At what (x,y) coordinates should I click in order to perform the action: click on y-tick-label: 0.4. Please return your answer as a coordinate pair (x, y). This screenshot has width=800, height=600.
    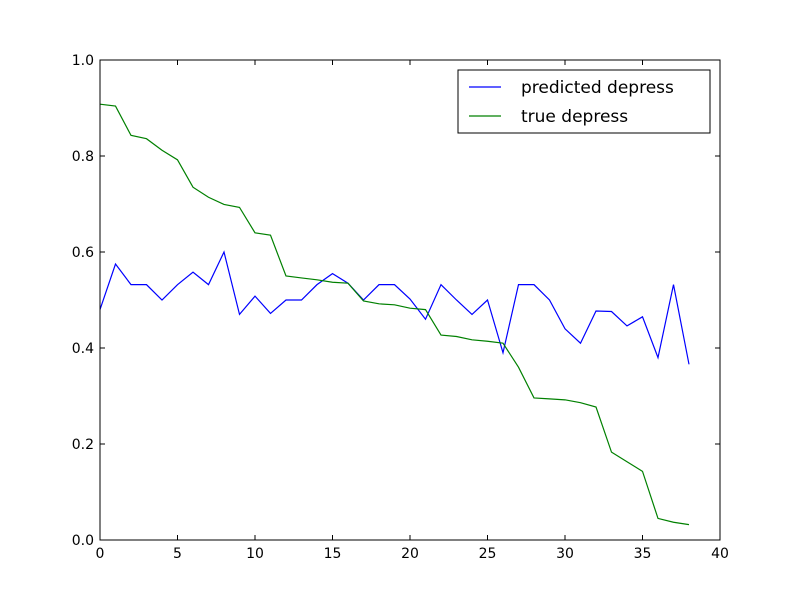
    Looking at the image, I should click on (83, 349).